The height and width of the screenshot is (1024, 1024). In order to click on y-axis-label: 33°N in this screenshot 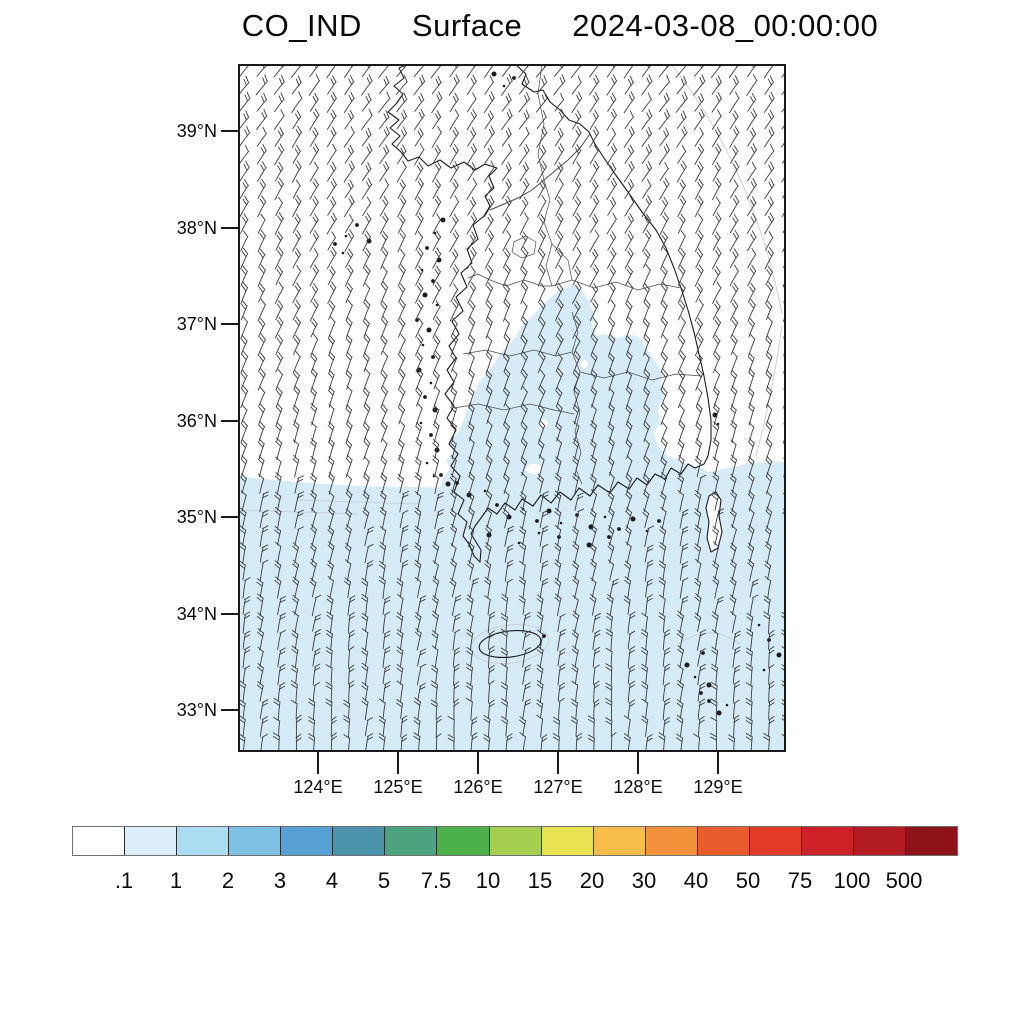, I will do `click(196, 710)`.